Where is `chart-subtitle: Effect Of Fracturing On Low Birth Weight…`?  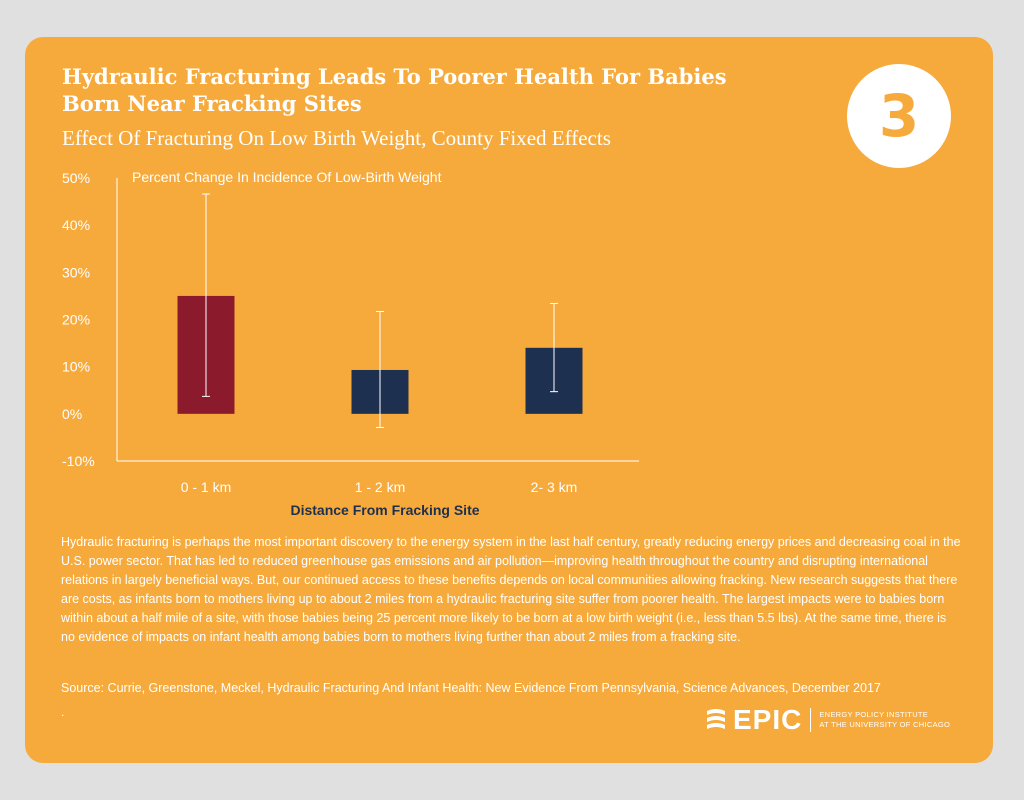
chart-subtitle: Effect Of Fracturing On Low Birth Weight… is located at coordinates (336, 138).